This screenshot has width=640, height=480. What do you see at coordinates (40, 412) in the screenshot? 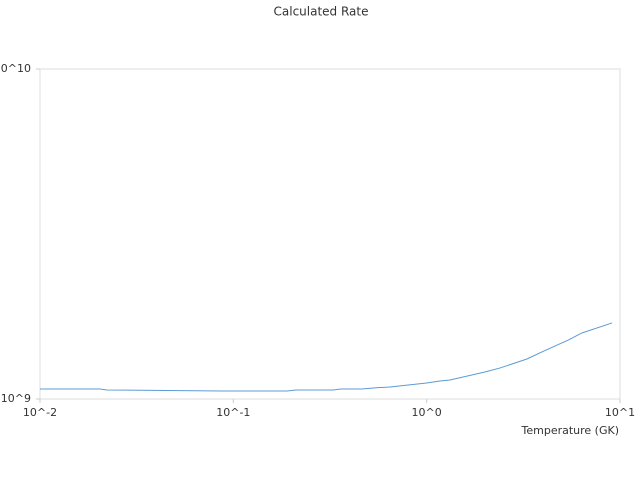
I see `x-tick-label: 10^-2` at bounding box center [40, 412].